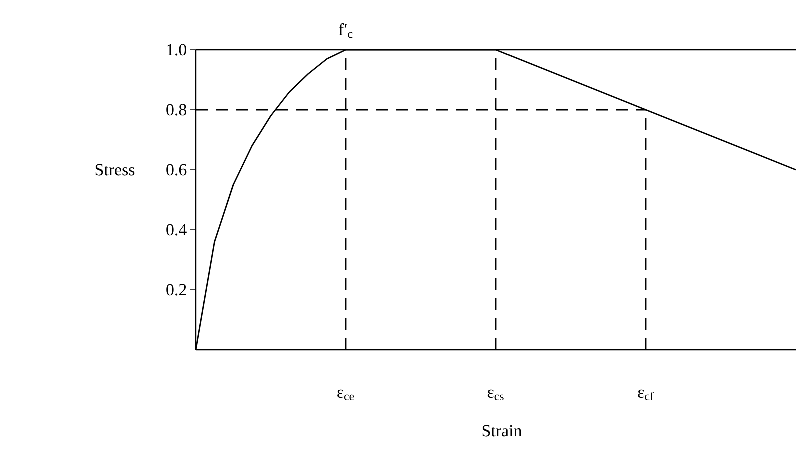 The image size is (798, 455). Describe the element at coordinates (177, 50) in the screenshot. I see `y-tick-label: 1.0` at that location.